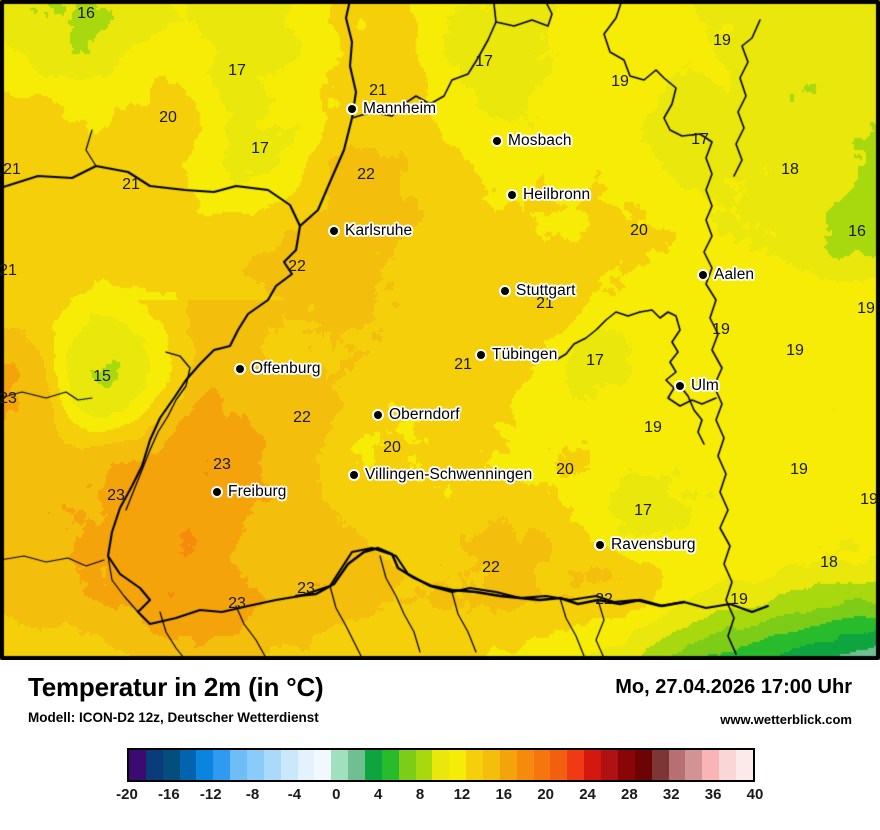 This screenshot has width=880, height=830. I want to click on forecast-datetime: Mo, 27.04.2026 17:00 Uhr, so click(733, 687).